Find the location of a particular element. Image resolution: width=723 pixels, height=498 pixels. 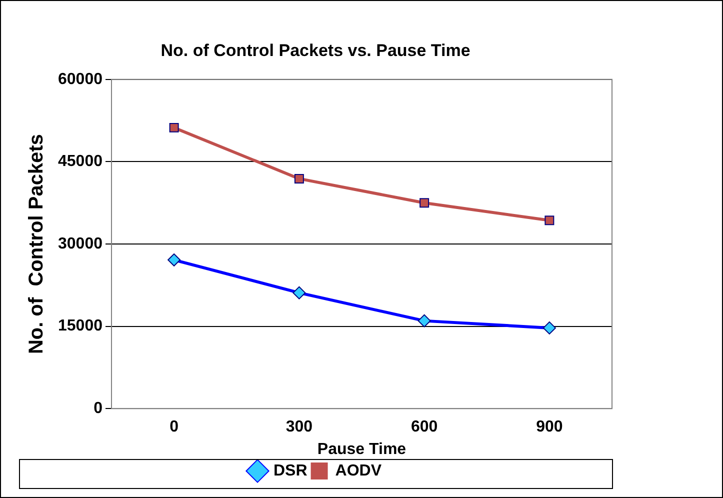

x-tick-label: 900 is located at coordinates (549, 427).